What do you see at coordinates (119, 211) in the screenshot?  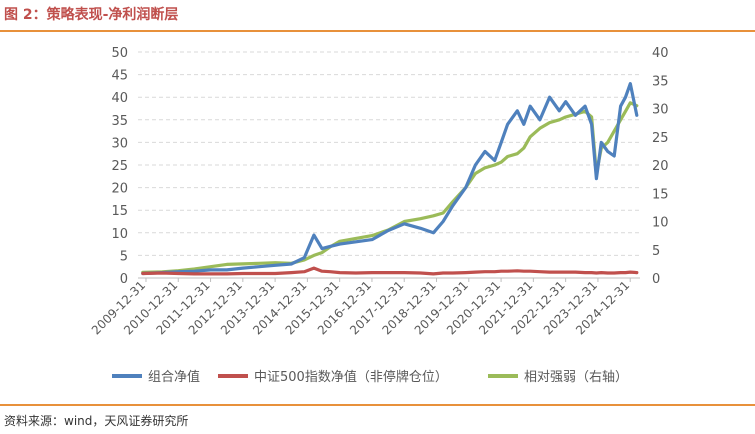 I see `left-tick-label: 15` at bounding box center [119, 211].